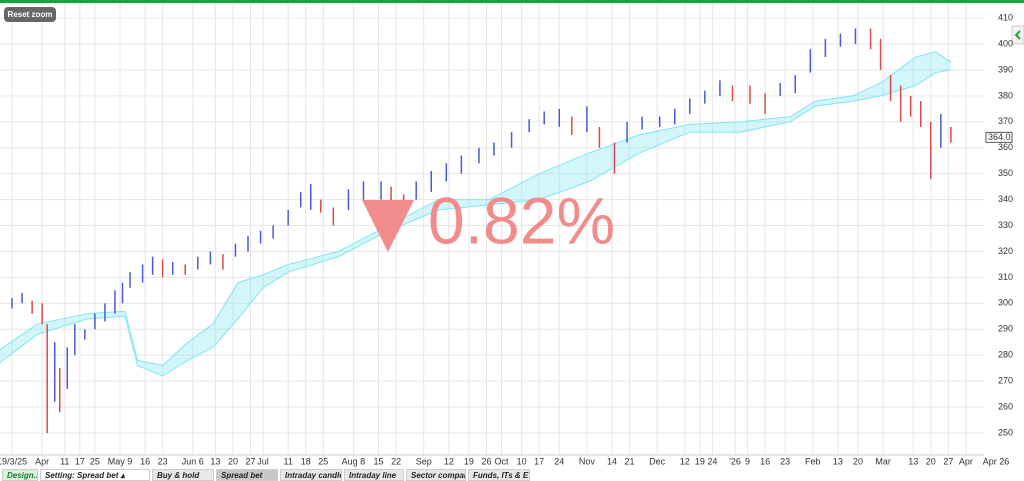 The height and width of the screenshot is (481, 1024). What do you see at coordinates (424, 461) in the screenshot?
I see `x-tick-label: Sep` at bounding box center [424, 461].